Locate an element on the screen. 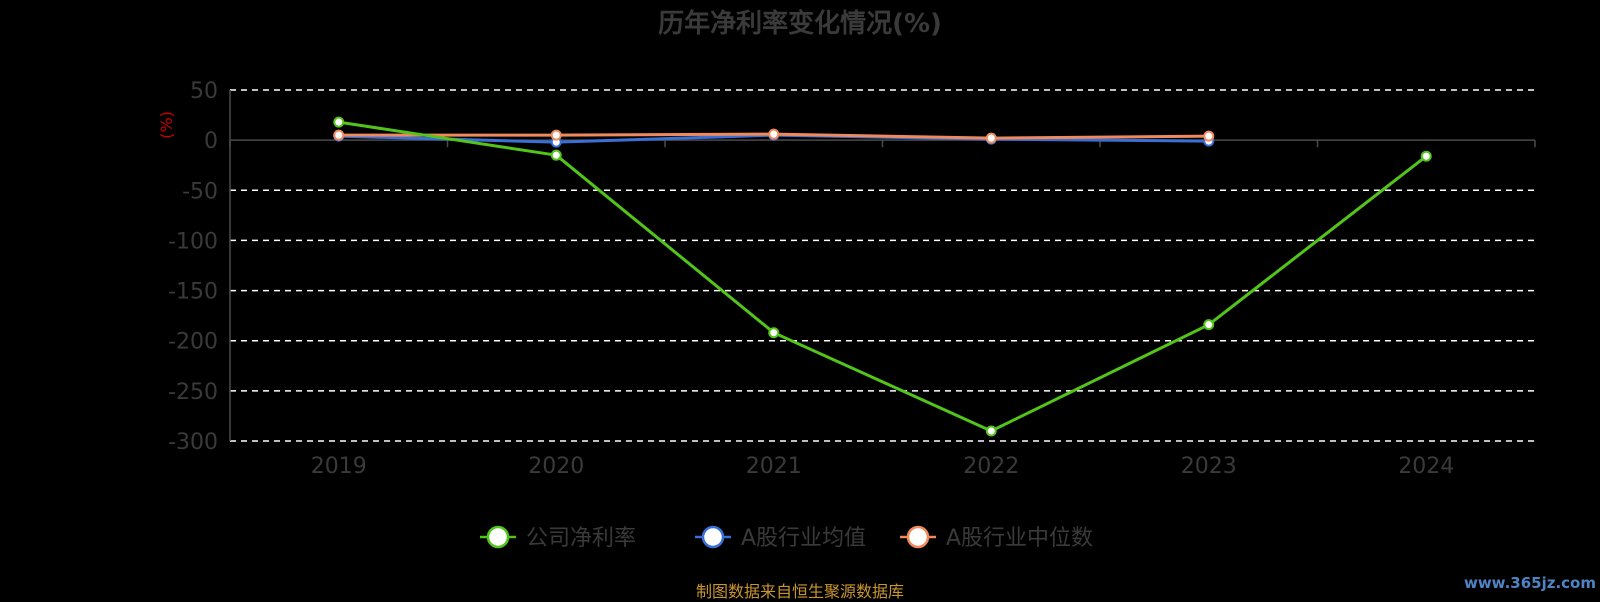 The width and height of the screenshot is (1600, 602). legend-item-1: A股行业均值 is located at coordinates (780, 538).